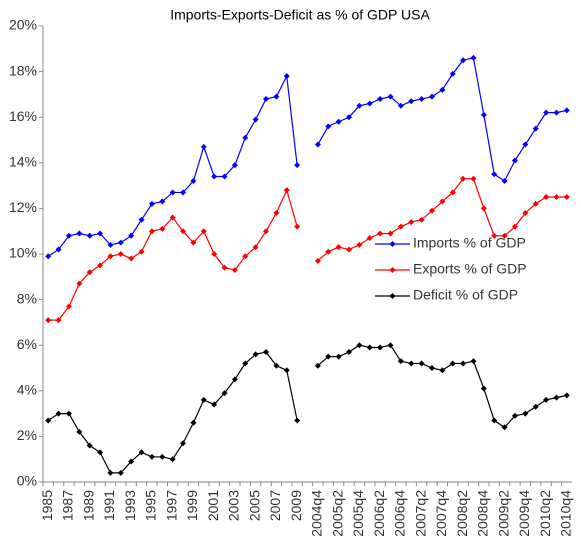 This screenshot has width=581, height=558. I want to click on x-tick-label: 1999, so click(192, 505).